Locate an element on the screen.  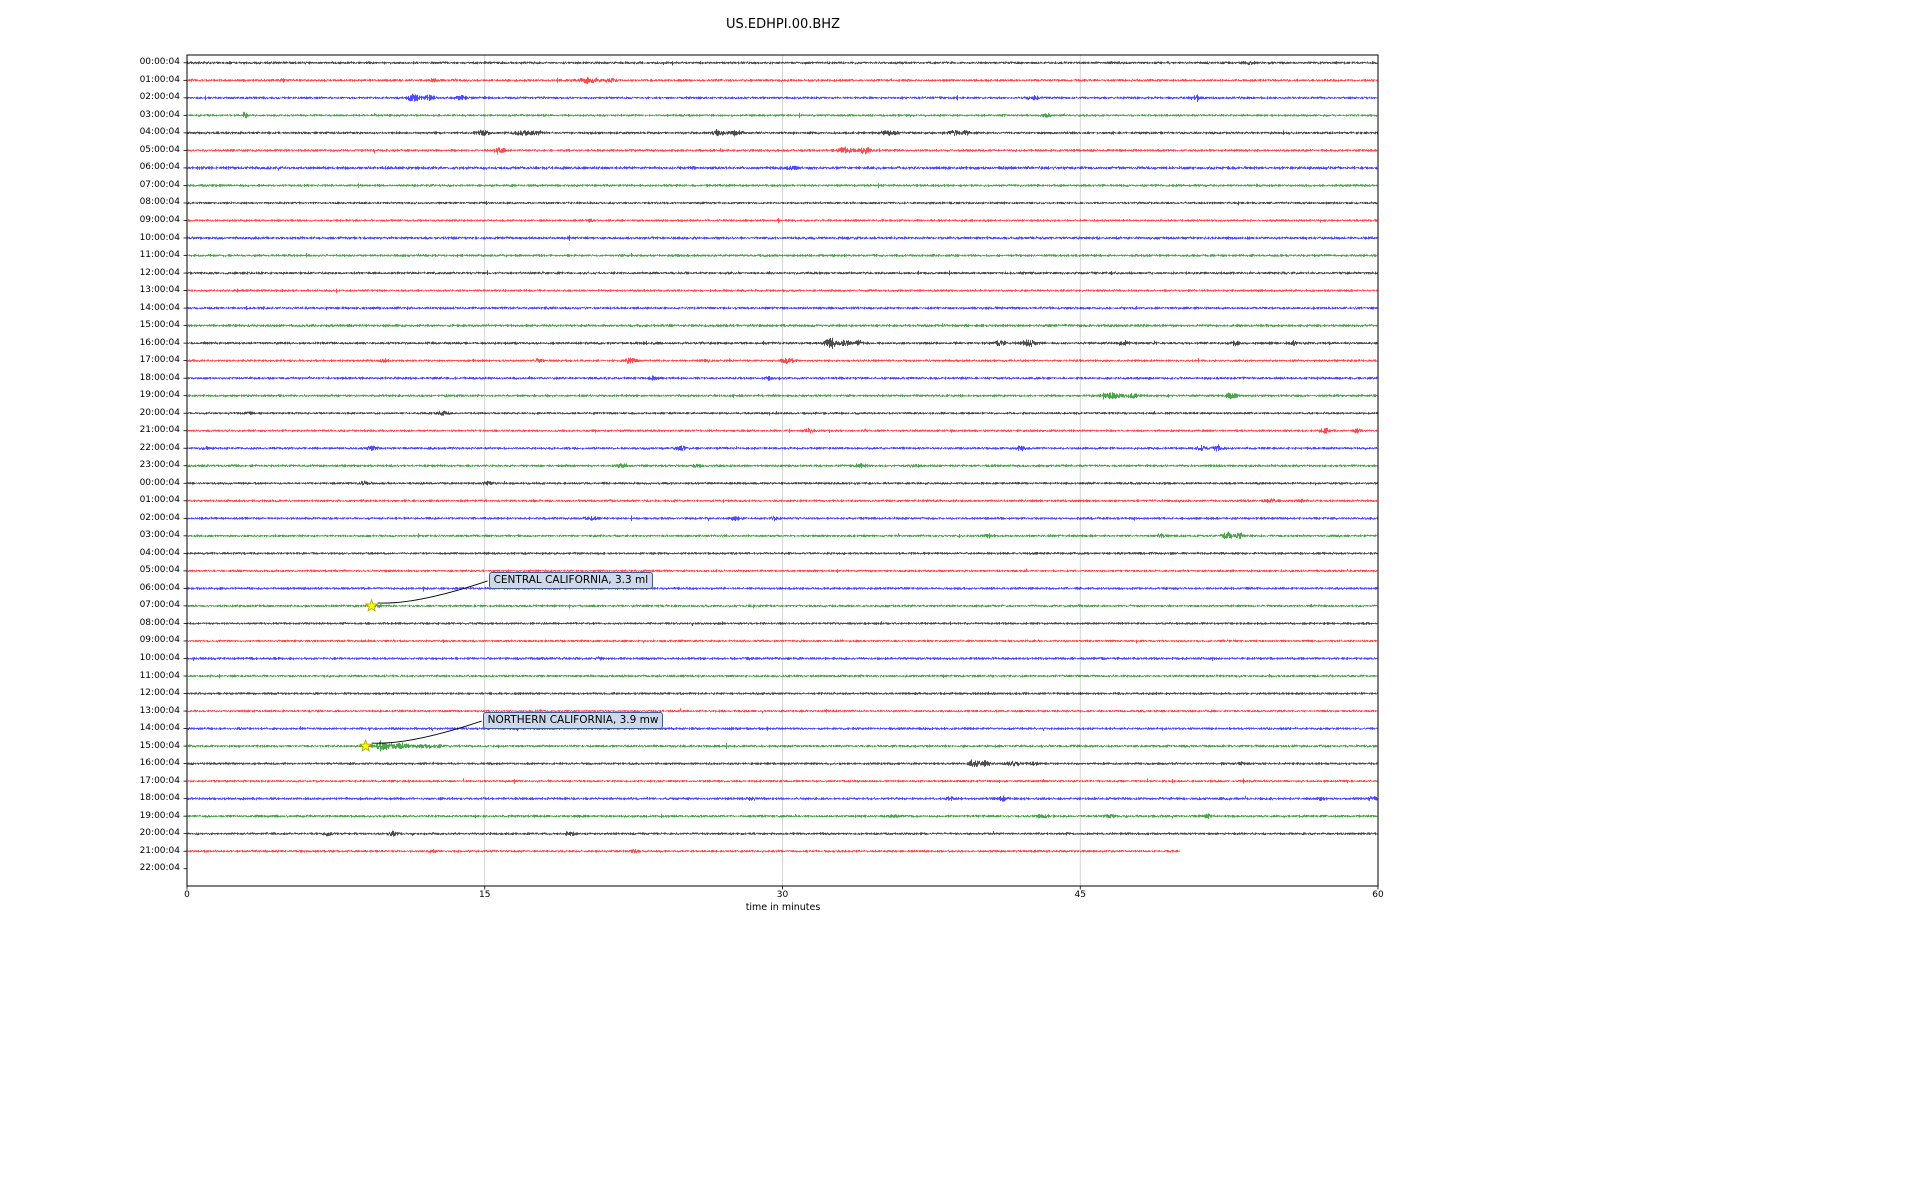
x-tick-label: 0 is located at coordinates (187, 895).